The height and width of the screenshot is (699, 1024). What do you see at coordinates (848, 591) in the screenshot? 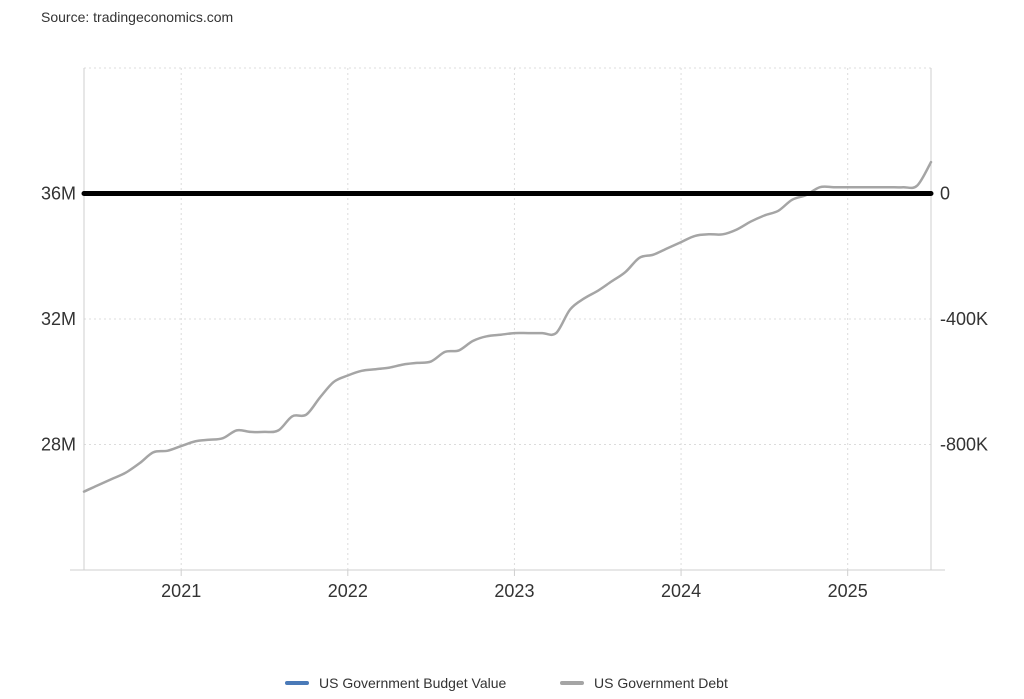
I see `x-tick-label: 2025` at bounding box center [848, 591].